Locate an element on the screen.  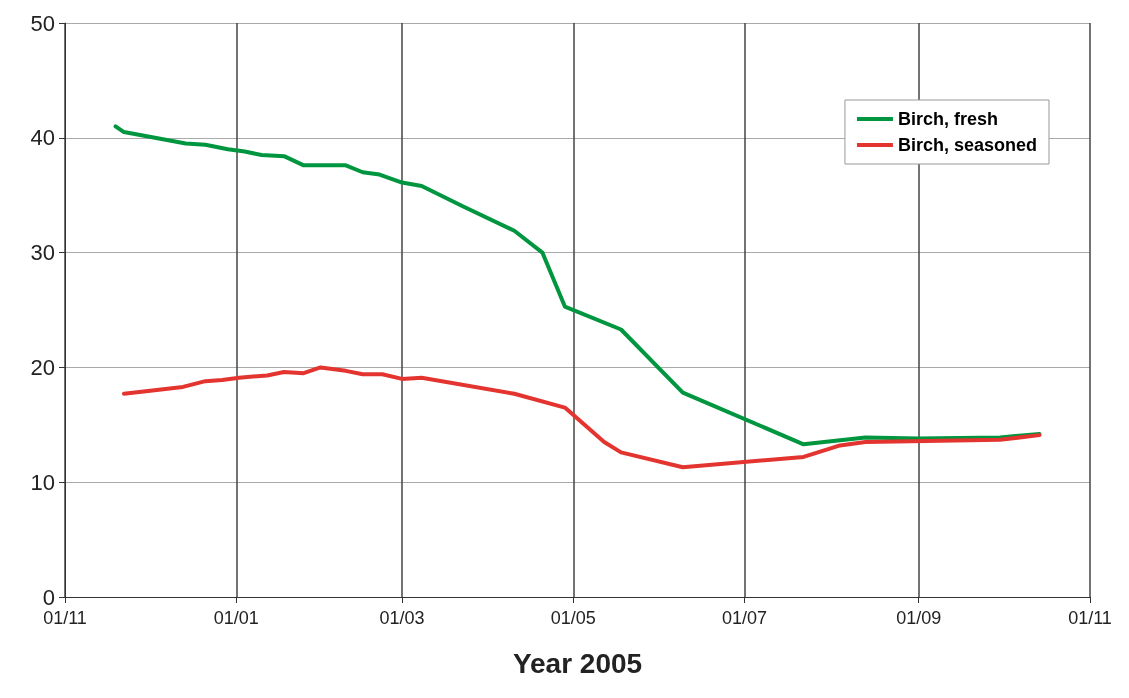
x-tick-label: 01/09 is located at coordinates (919, 618).